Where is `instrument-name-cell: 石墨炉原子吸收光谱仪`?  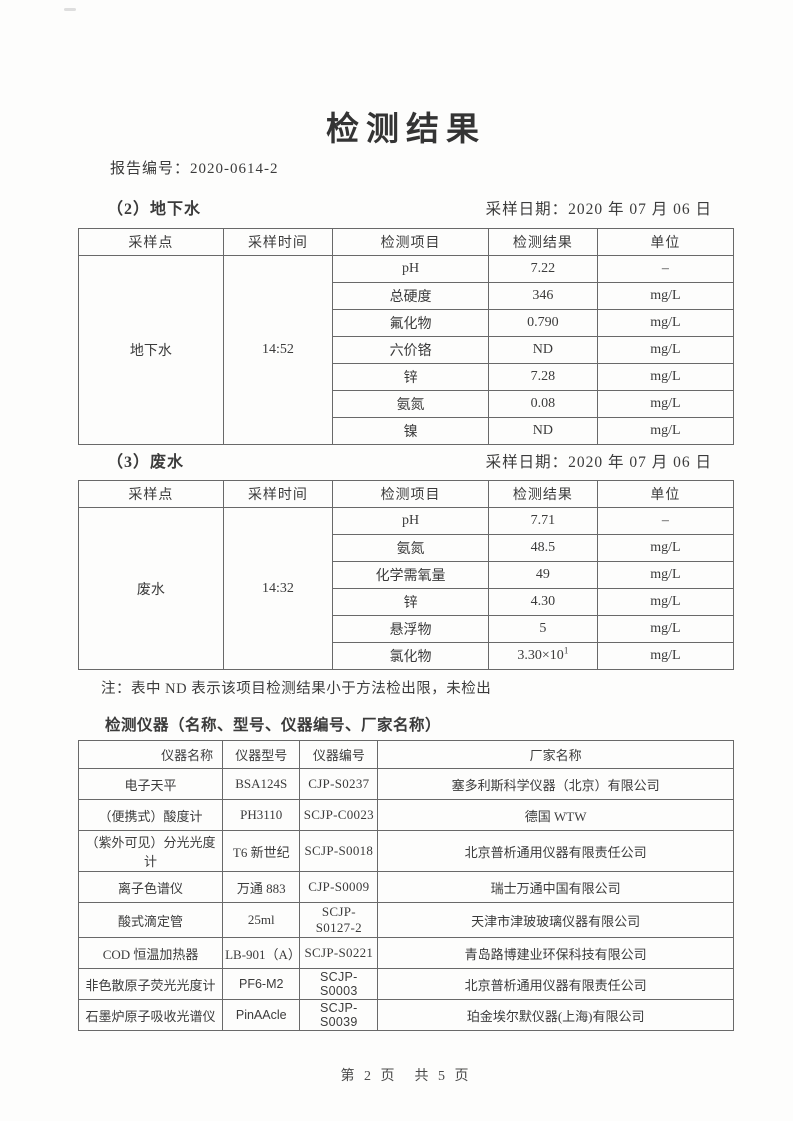 instrument-name-cell: 石墨炉原子吸收光谱仪 is located at coordinates (150, 1015).